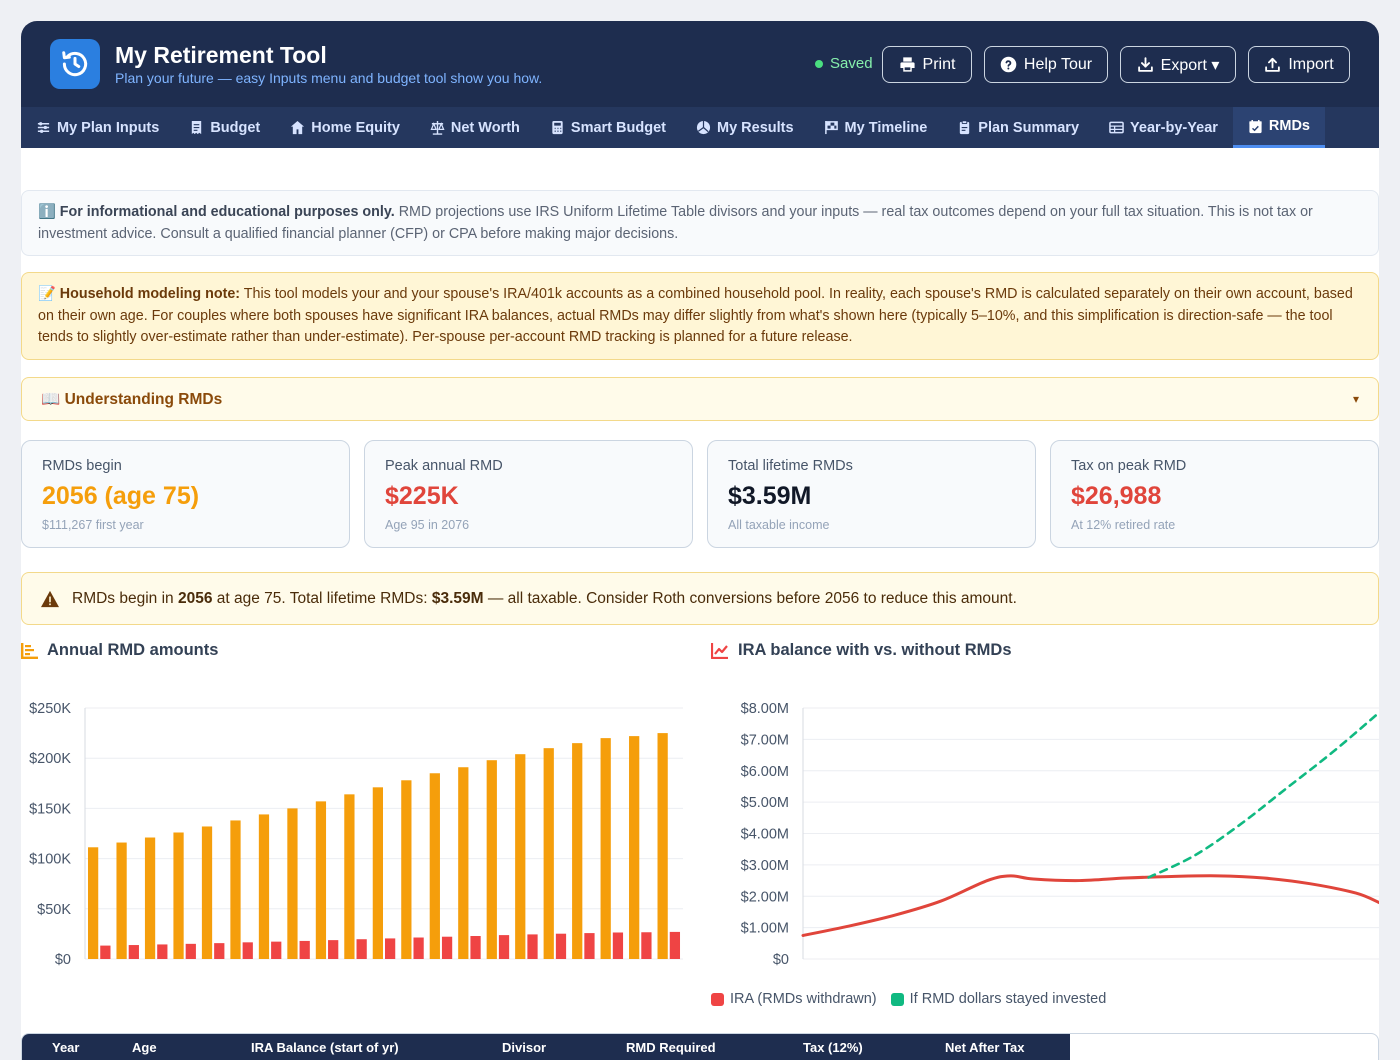  I want to click on legend-item-invested: If RMD dollars stayed invested, so click(998, 999).